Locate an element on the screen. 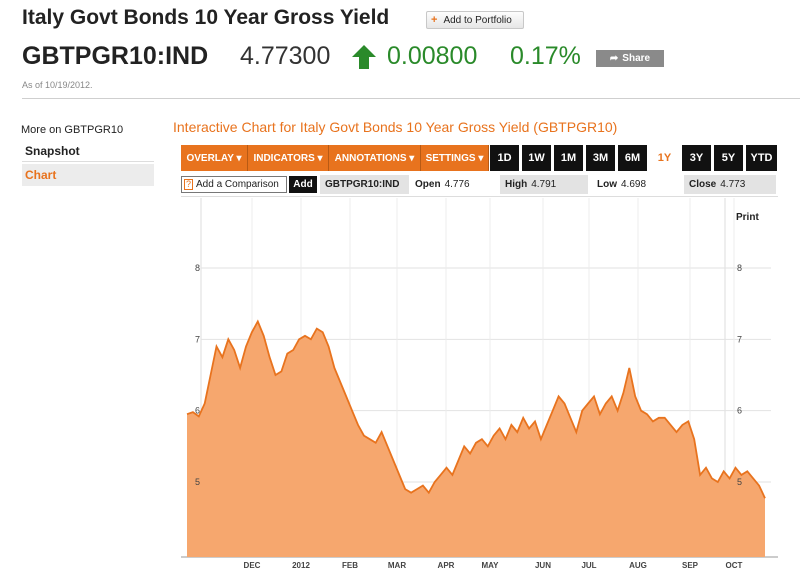  help-icon: ? is located at coordinates (189, 184).